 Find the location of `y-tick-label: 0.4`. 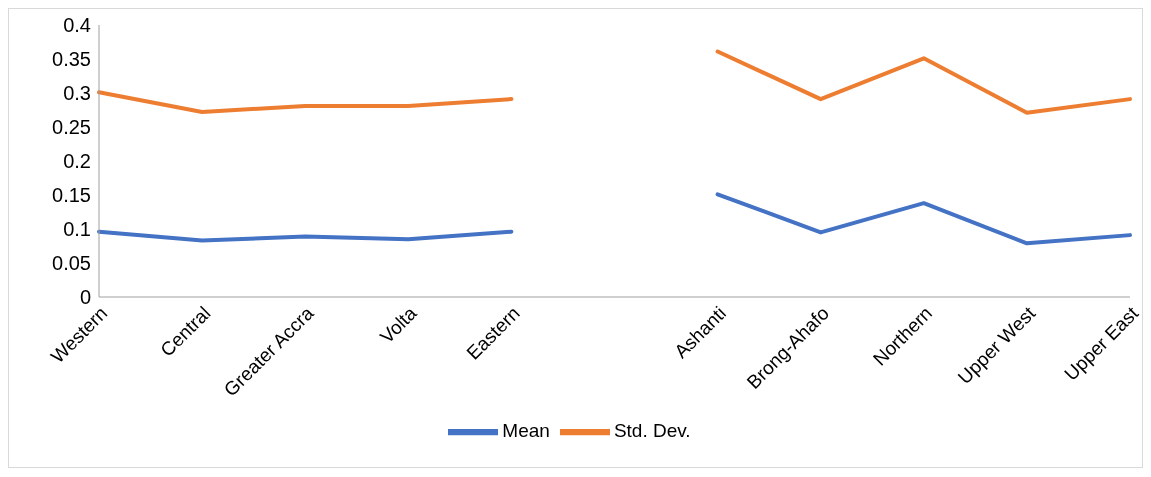

y-tick-label: 0.4 is located at coordinates (77, 25).